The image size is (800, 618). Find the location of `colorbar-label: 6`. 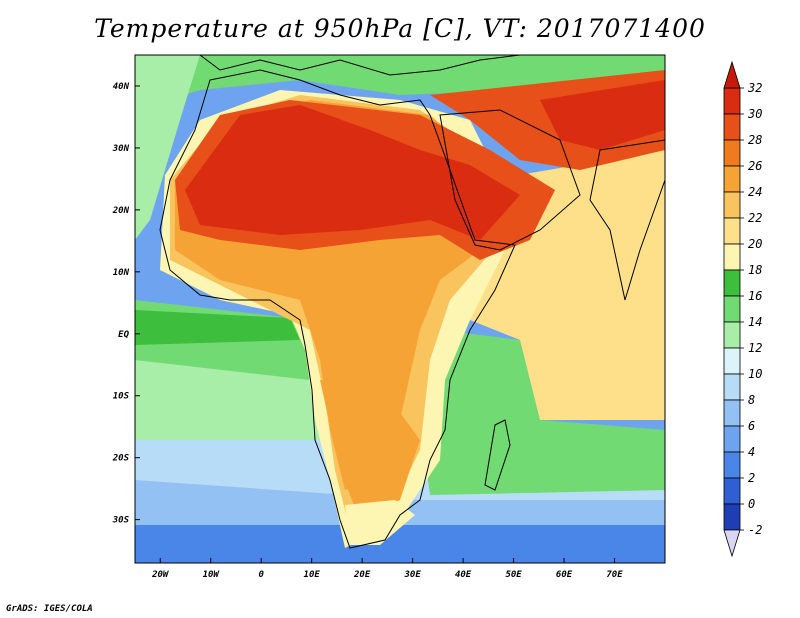

colorbar-label: 6 is located at coordinates (751, 426).